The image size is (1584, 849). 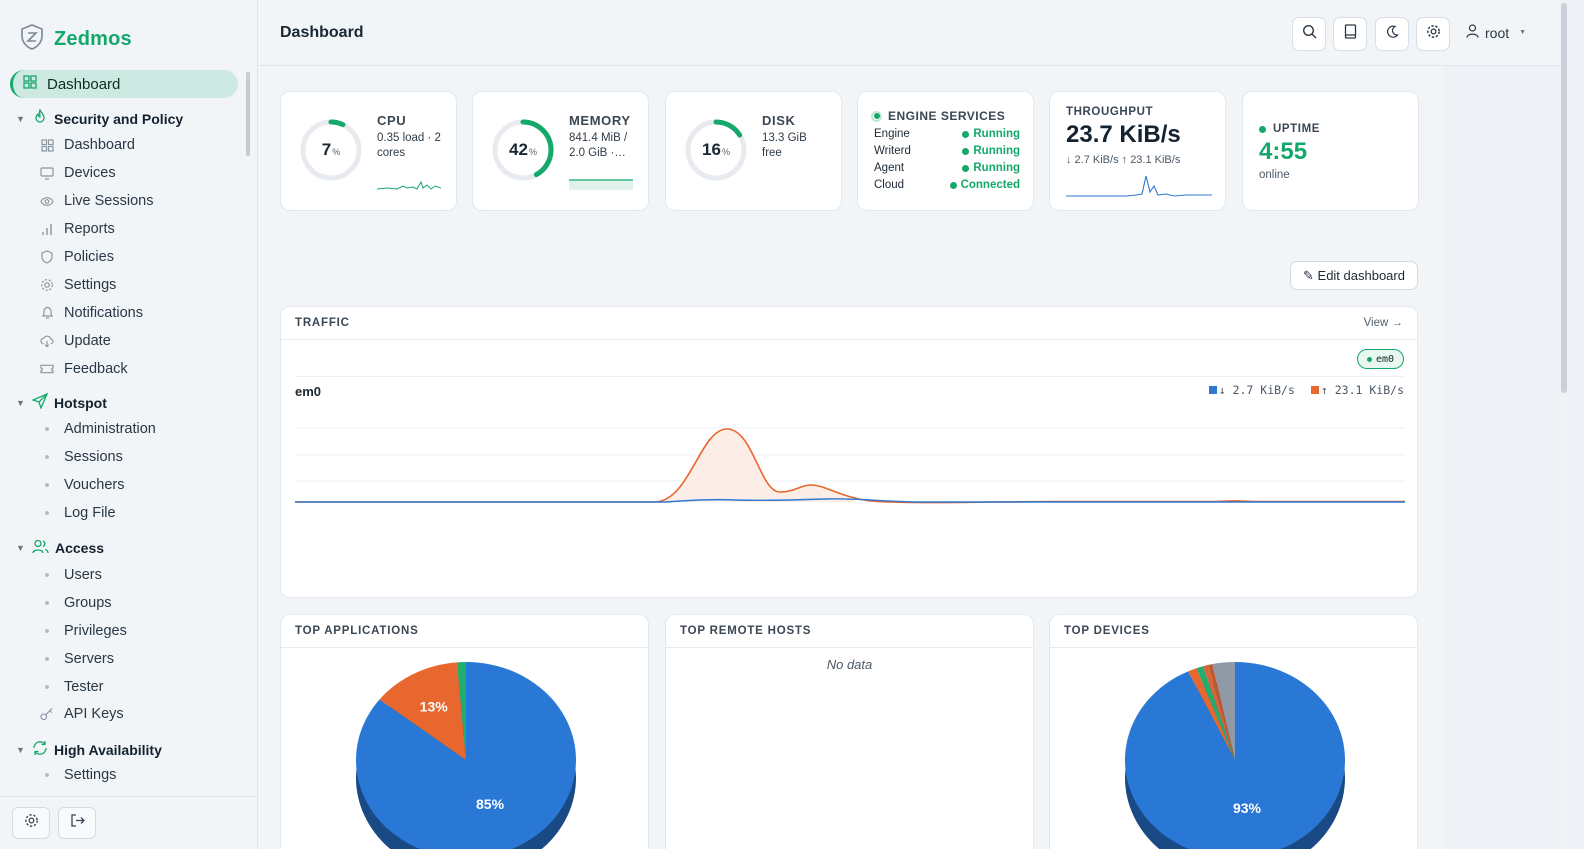 What do you see at coordinates (1330, 151) in the screenshot?
I see `uptime-card: UPTIME 4:55 online` at bounding box center [1330, 151].